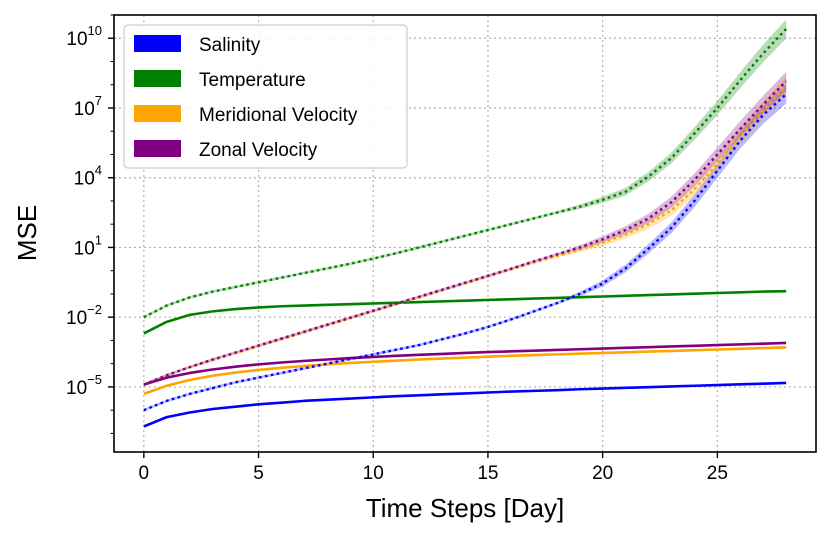 Image resolution: width=831 pixels, height=536 pixels. I want to click on x-tick-label: 15, so click(487, 473).